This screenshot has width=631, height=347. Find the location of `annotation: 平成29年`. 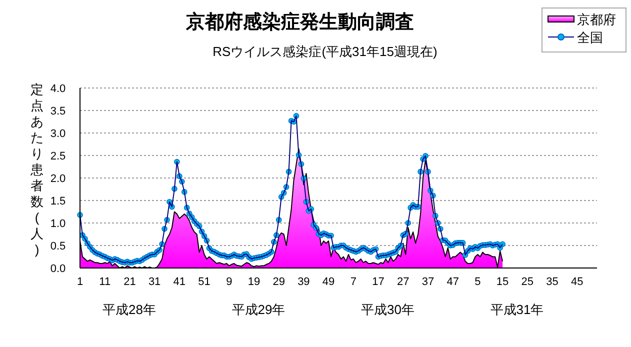

annotation: 平成29年 is located at coordinates (259, 309).